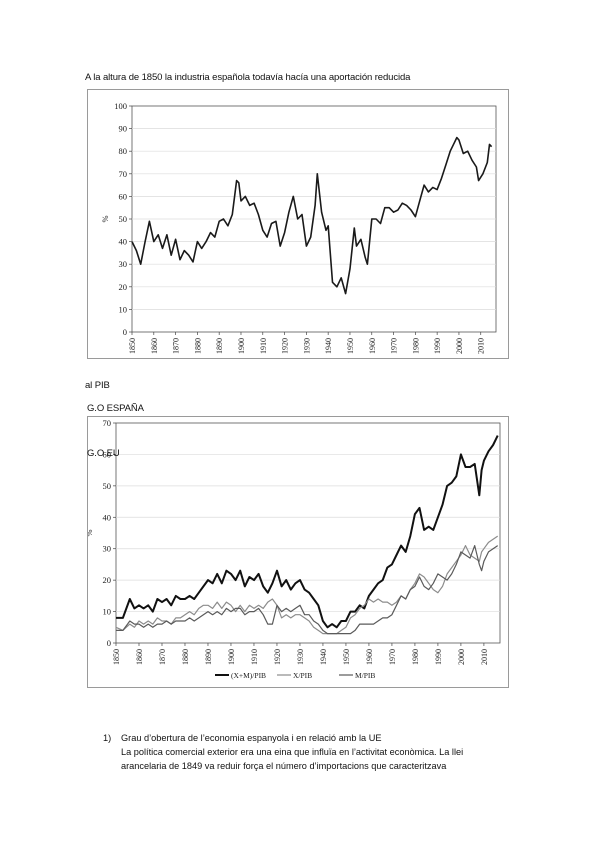  What do you see at coordinates (248, 675) in the screenshot?
I see `legend-label: (X+M)/PIB` at bounding box center [248, 675].